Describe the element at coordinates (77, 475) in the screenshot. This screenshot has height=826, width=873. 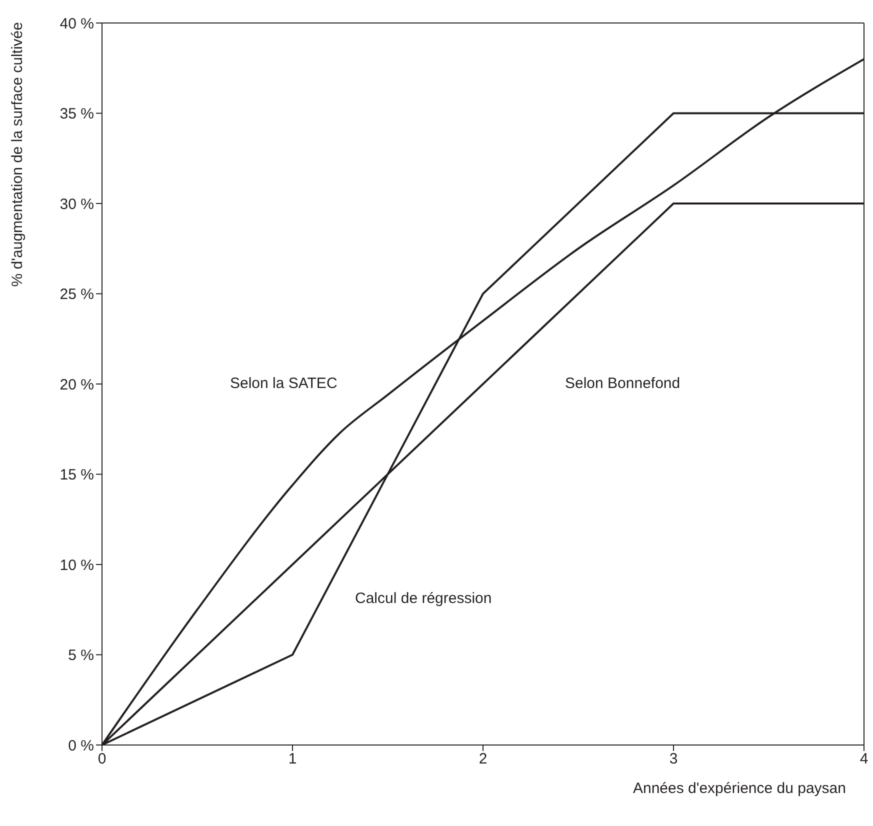
I see `y-tick-label: 15 %` at that location.